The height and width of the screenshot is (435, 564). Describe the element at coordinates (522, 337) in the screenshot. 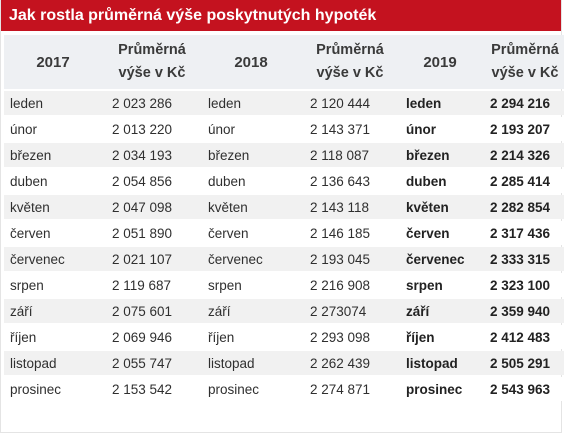

I see `cell-value-2019: 2 412 483` at that location.